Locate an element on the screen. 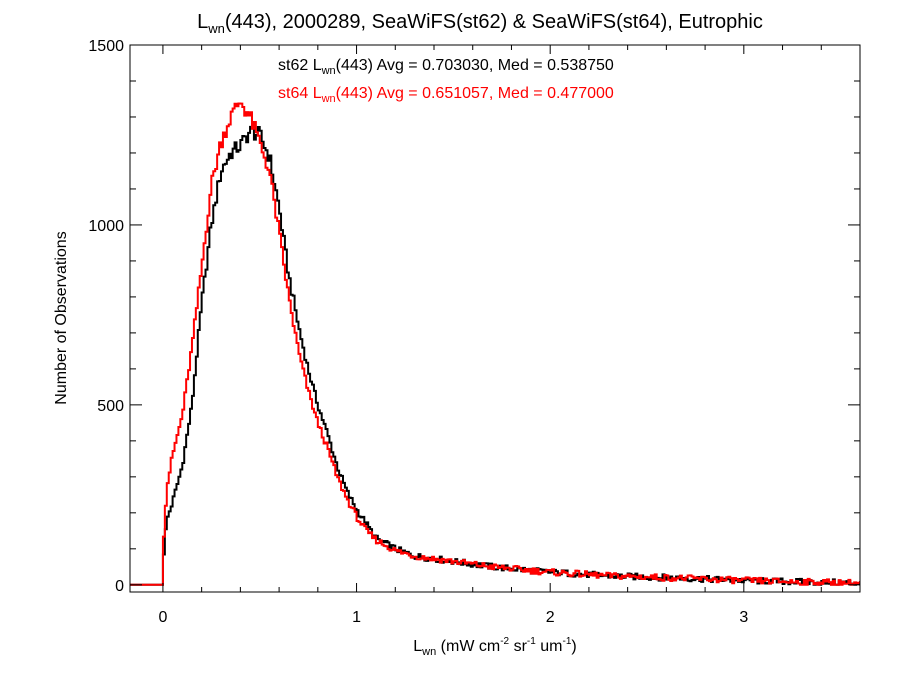 This screenshot has width=900, height=675. x-axis-label: Lwn (mW cm-2 sr-1 um-1) is located at coordinates (494, 647).